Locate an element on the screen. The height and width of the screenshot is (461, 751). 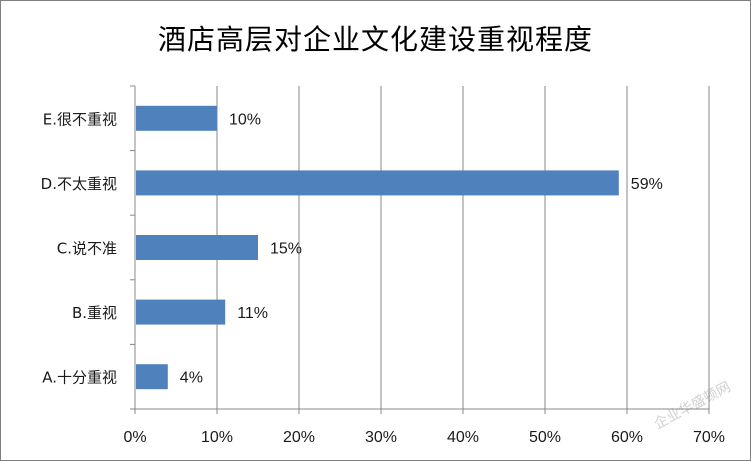
category-label: A.十分重视 is located at coordinates (79, 378).